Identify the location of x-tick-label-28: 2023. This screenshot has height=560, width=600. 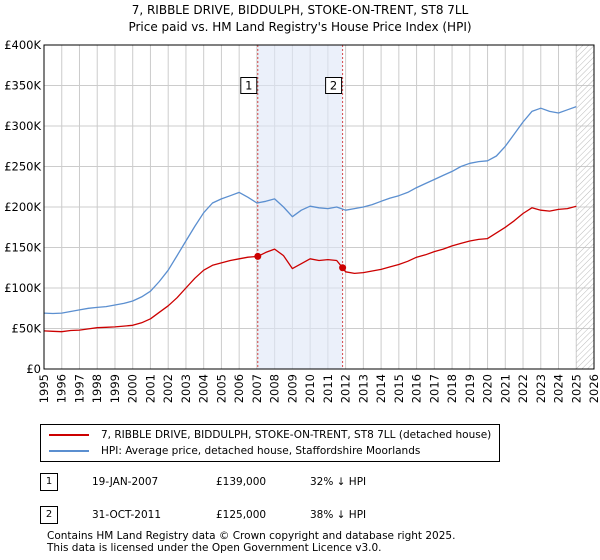
(541, 388).